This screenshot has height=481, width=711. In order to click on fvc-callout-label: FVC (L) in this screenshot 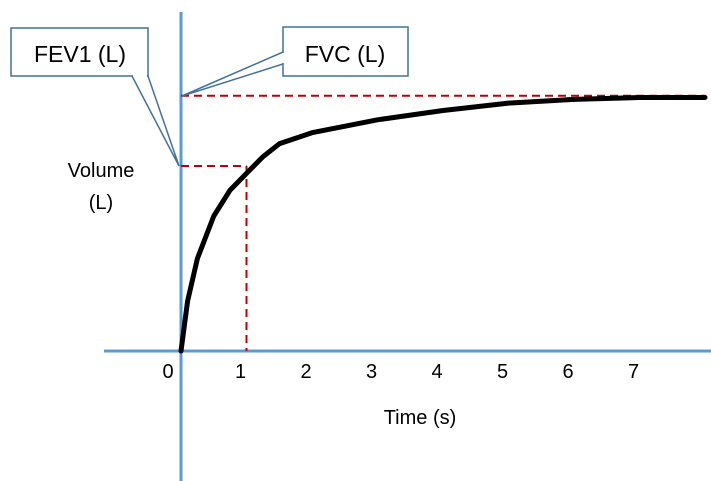, I will do `click(345, 54)`.